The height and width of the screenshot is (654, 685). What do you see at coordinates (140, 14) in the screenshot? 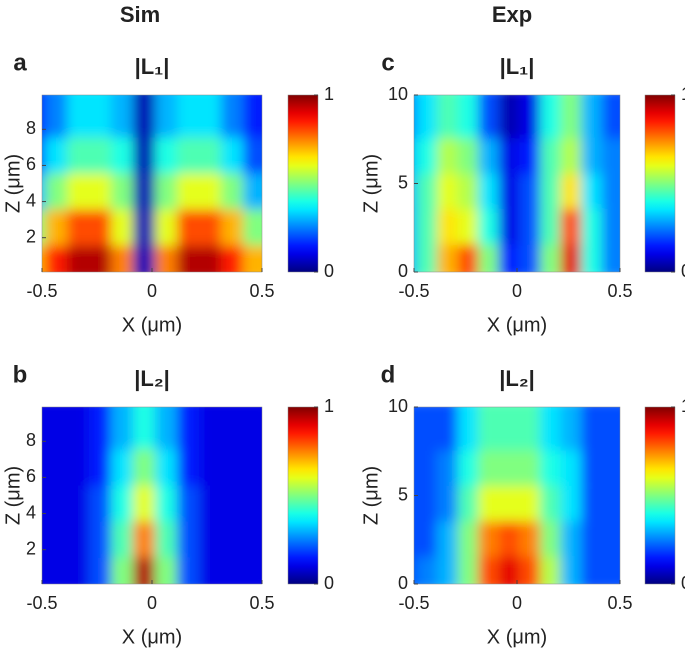
I see `column-title: Sim` at bounding box center [140, 14].